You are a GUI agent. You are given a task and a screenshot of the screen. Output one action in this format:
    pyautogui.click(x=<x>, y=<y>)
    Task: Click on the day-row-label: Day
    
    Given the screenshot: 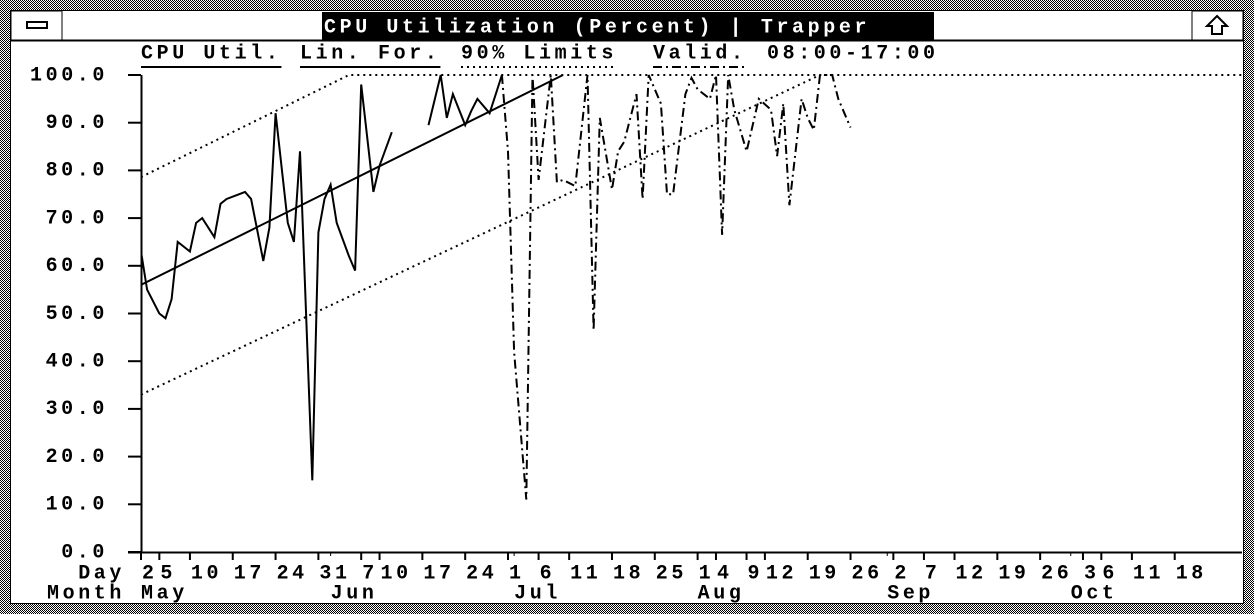 What is the action you would take?
    pyautogui.click(x=101, y=573)
    